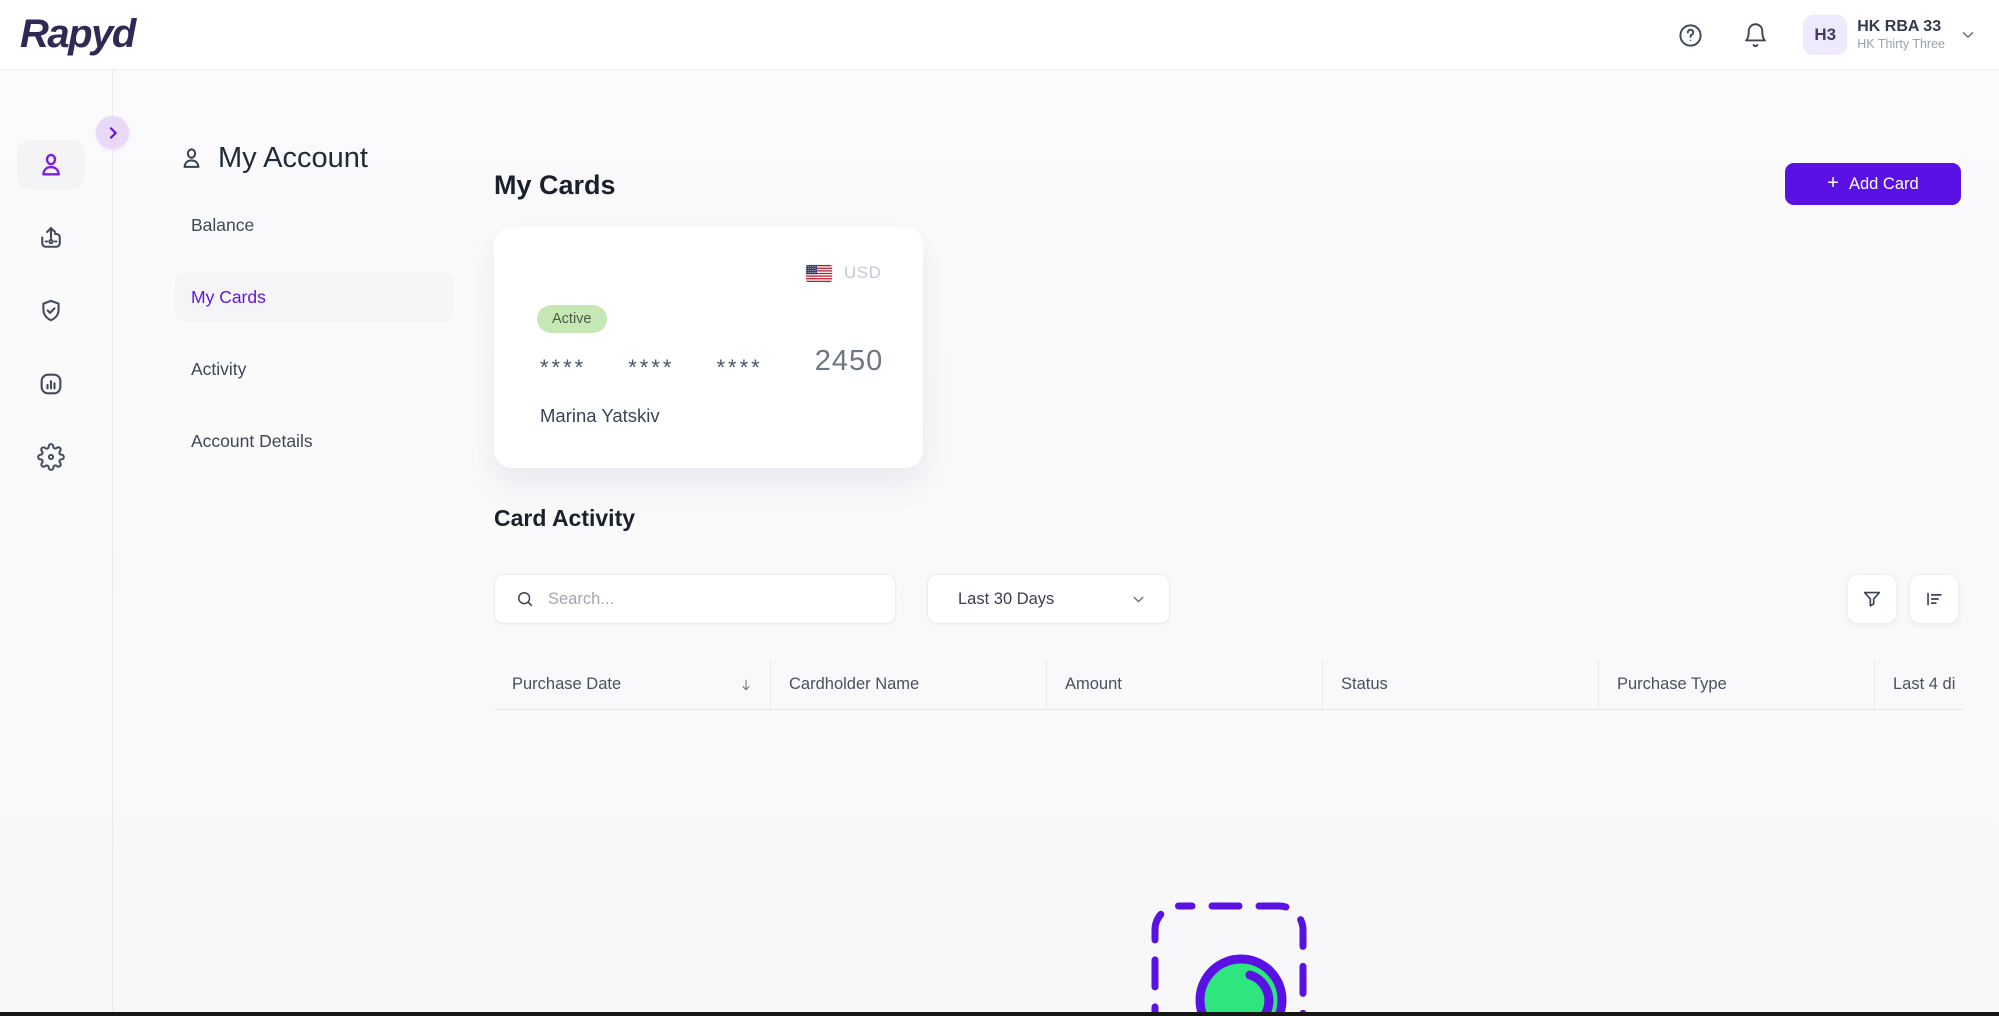 The height and width of the screenshot is (1016, 1999). I want to click on bell-icon, so click(1755, 35).